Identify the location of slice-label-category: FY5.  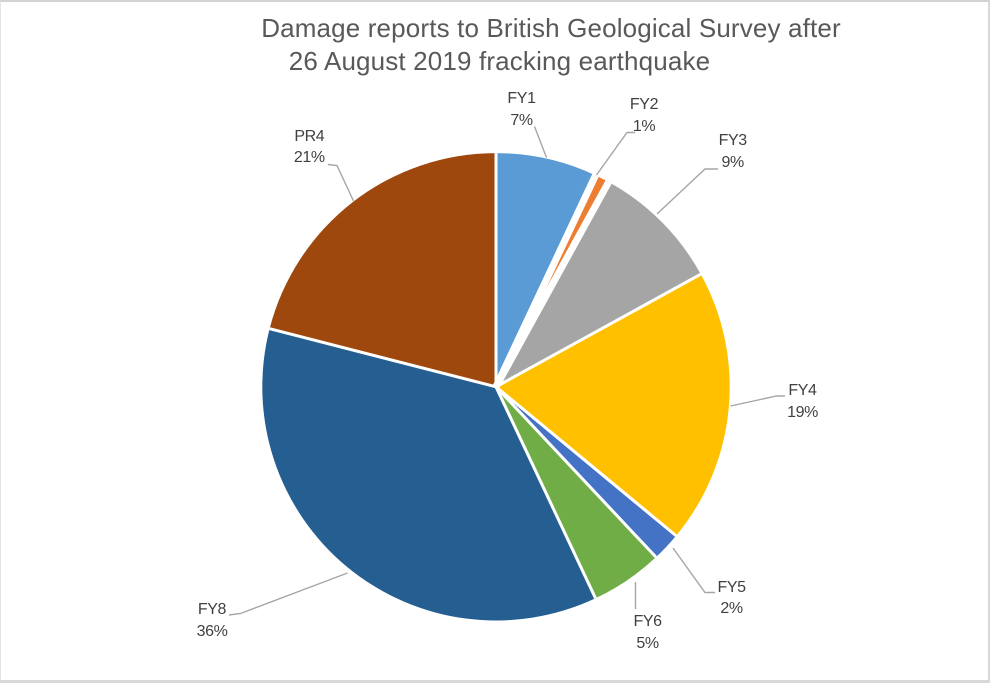
(732, 587).